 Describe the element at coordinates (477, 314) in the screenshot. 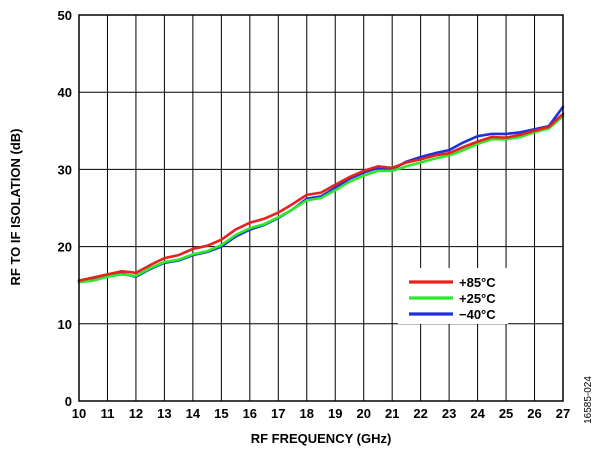

I see `legend-label: −40°C` at that location.